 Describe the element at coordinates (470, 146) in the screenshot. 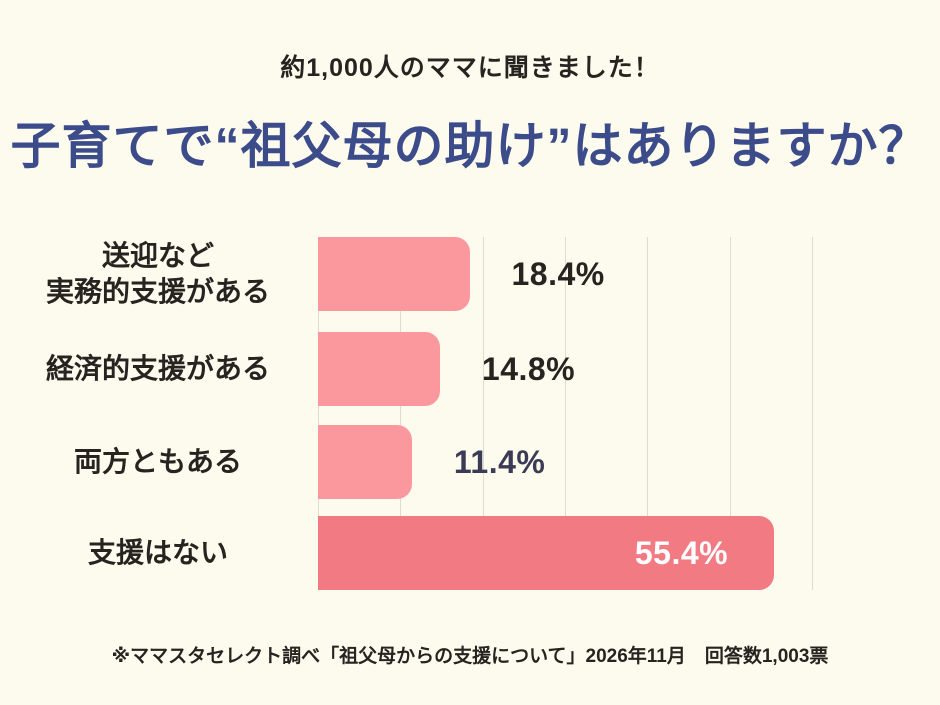

I see `page-title: 子育てで“祖父母の助け”はありますか？` at that location.